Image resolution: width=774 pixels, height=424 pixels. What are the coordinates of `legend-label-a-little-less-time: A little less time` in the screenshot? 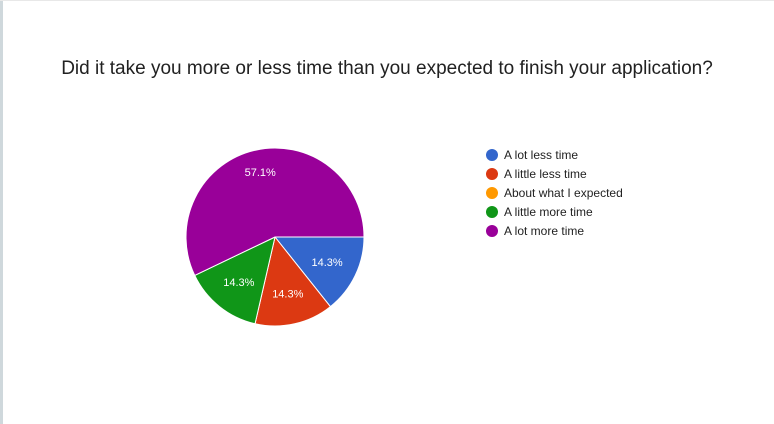 It's located at (545, 173).